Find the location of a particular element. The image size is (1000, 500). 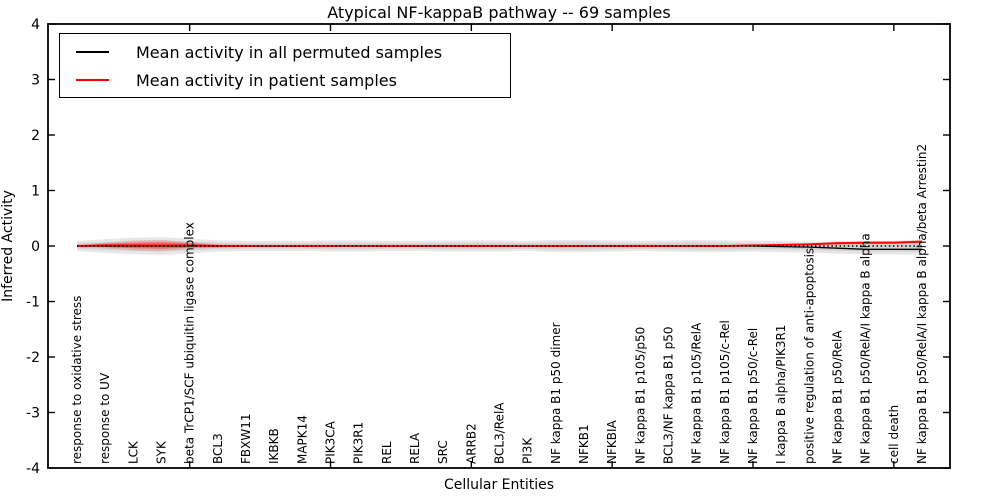

x-category-label: REL is located at coordinates (387, 452).